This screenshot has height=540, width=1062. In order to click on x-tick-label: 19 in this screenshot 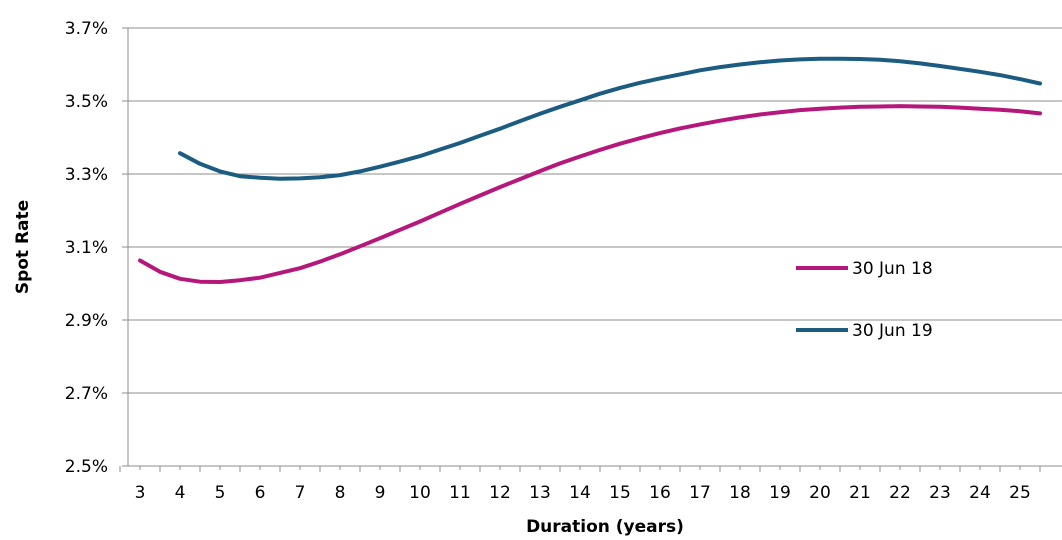, I will do `click(780, 493)`.